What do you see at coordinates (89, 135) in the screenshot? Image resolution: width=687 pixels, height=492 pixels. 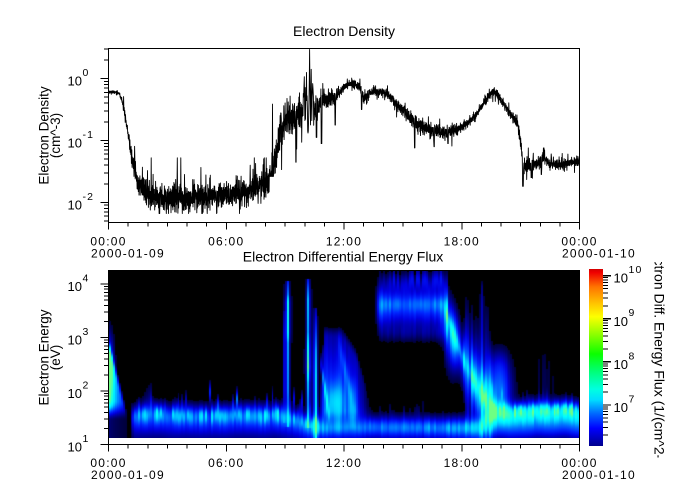 I see `svg-text: -1` at bounding box center [89, 135].